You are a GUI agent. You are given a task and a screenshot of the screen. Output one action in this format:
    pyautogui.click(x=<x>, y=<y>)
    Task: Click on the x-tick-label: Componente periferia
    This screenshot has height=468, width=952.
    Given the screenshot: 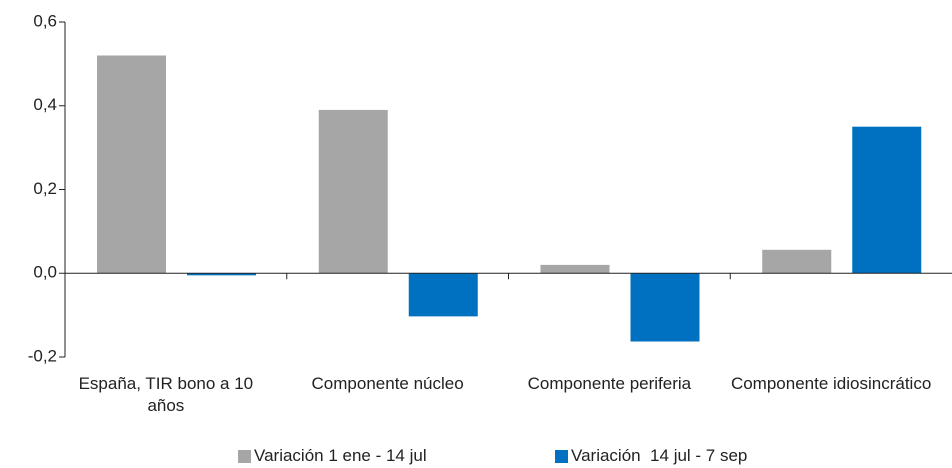 What is the action you would take?
    pyautogui.click(x=609, y=383)
    